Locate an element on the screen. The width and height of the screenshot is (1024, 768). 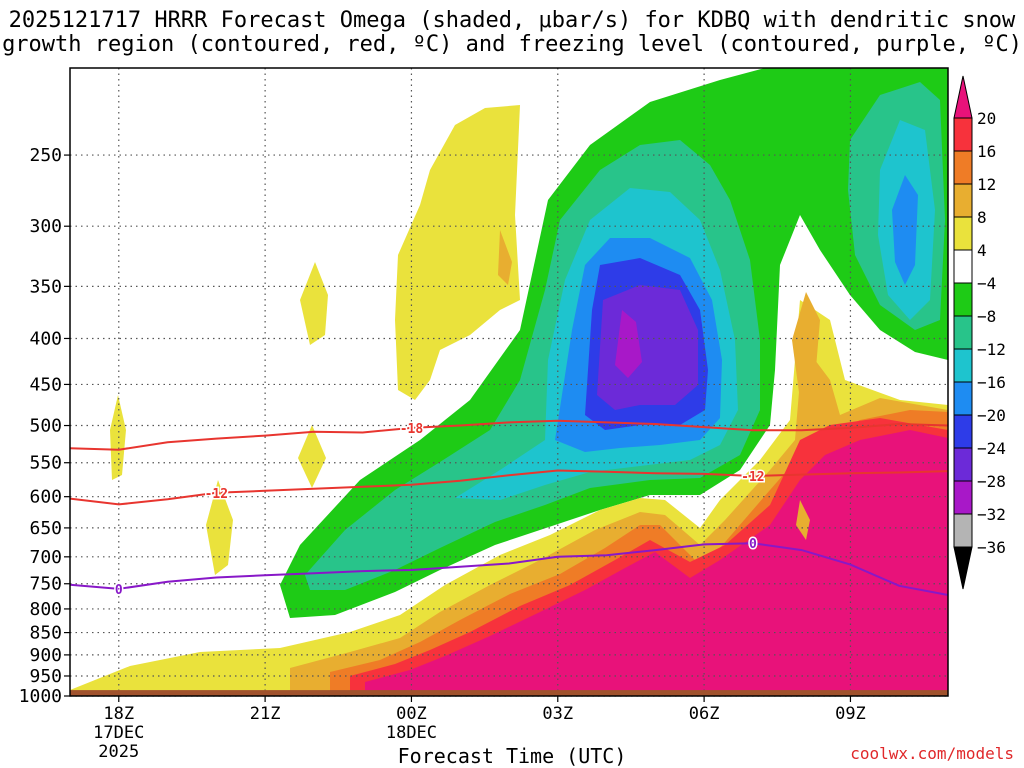
colorbar-label: 16 is located at coordinates (986, 151).